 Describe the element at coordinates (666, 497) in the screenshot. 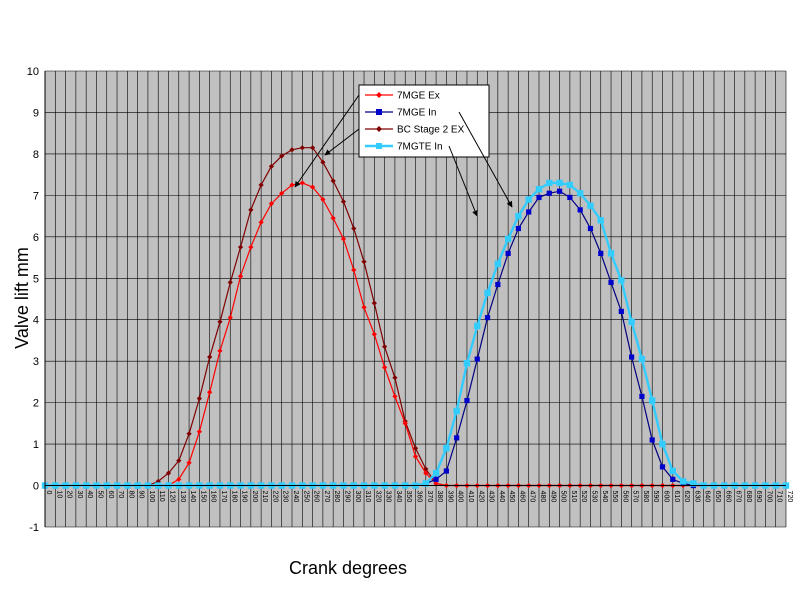

I see `x-tick-label: 600` at that location.